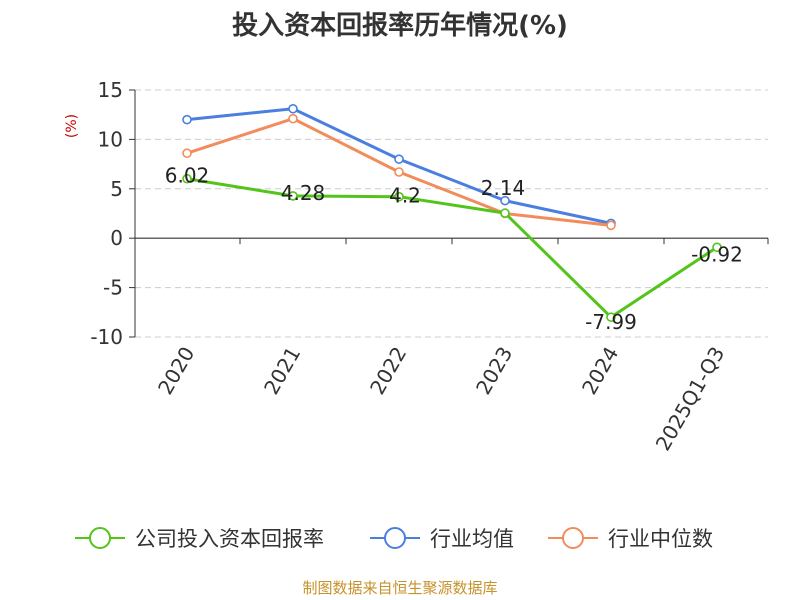 The width and height of the screenshot is (800, 600). I want to click on y-tick-label: -10, so click(106, 337).